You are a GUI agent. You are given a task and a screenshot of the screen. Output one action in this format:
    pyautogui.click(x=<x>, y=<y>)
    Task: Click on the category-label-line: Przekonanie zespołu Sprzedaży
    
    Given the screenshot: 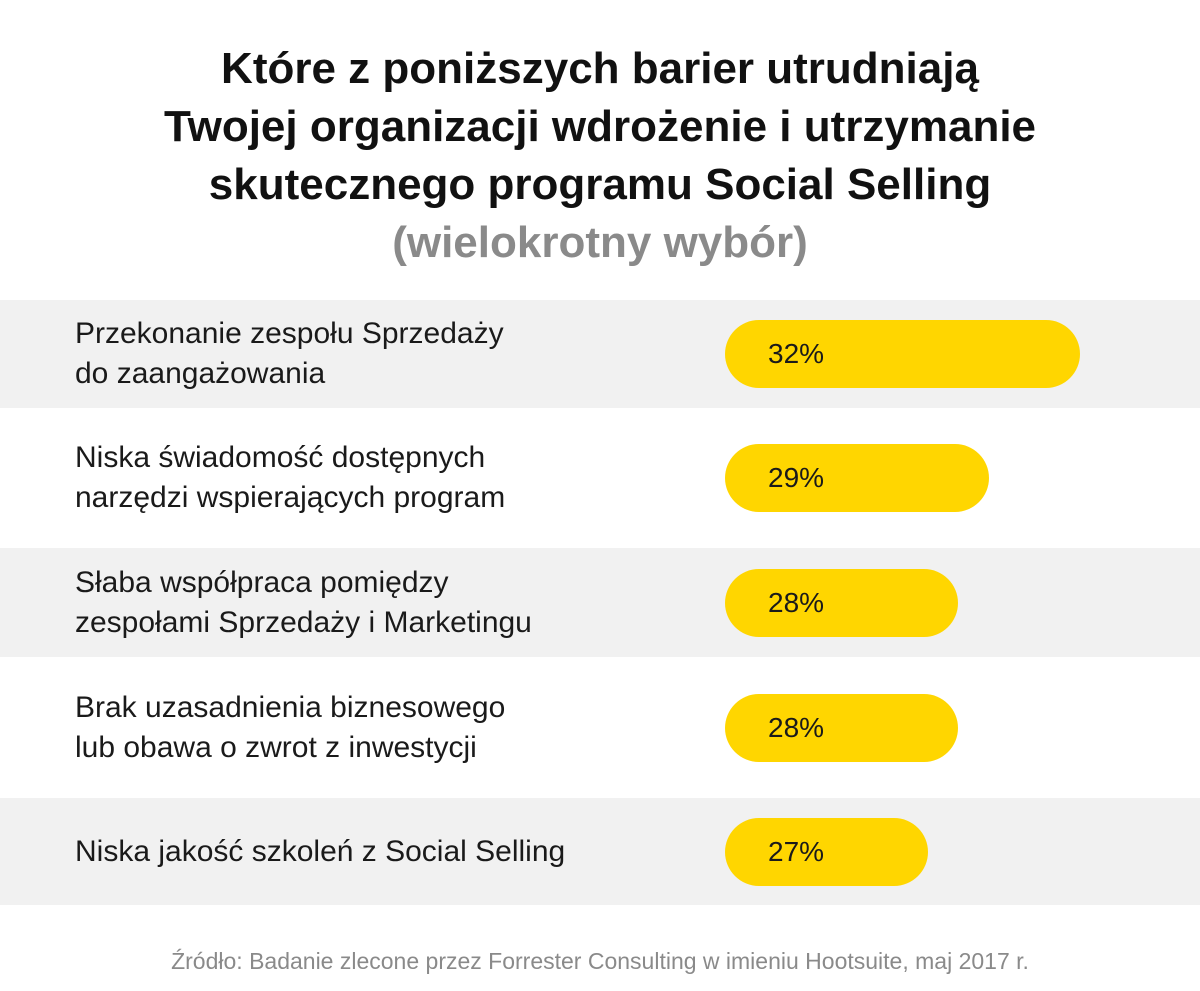 What is the action you would take?
    pyautogui.click(x=289, y=333)
    